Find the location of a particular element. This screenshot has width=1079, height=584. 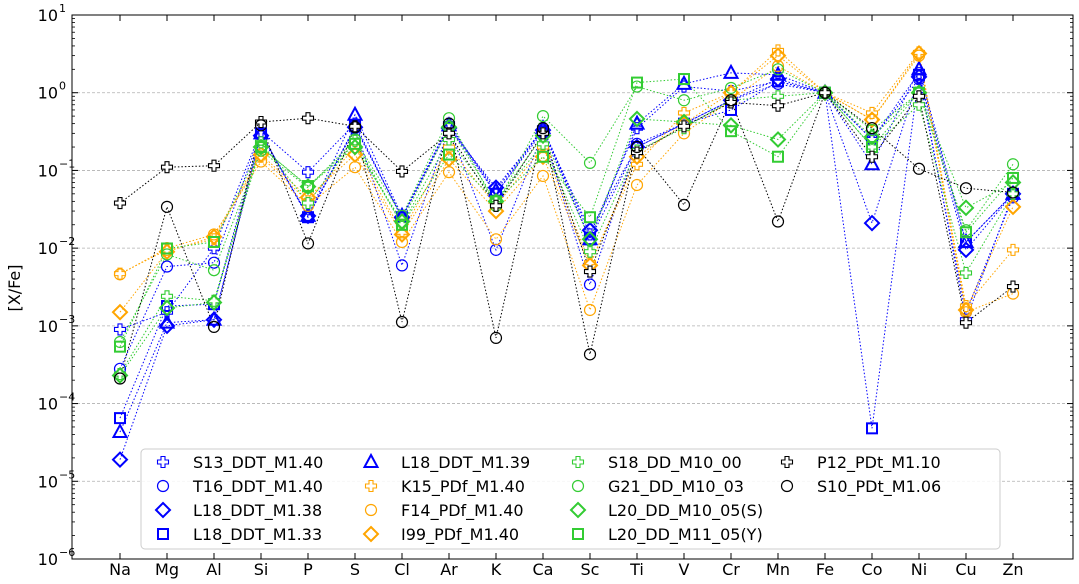

legend-box is located at coordinates (570, 499).